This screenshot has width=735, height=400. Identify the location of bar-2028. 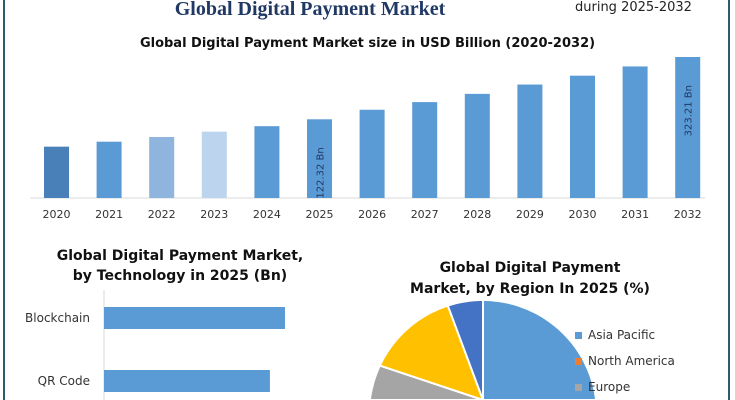
(477, 145).